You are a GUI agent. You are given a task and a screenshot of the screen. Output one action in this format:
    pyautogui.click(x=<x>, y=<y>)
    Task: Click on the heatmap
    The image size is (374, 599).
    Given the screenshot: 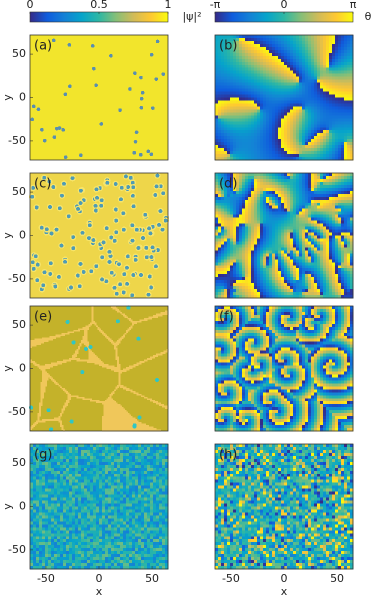 What is the action you would take?
    pyautogui.click(x=284, y=235)
    